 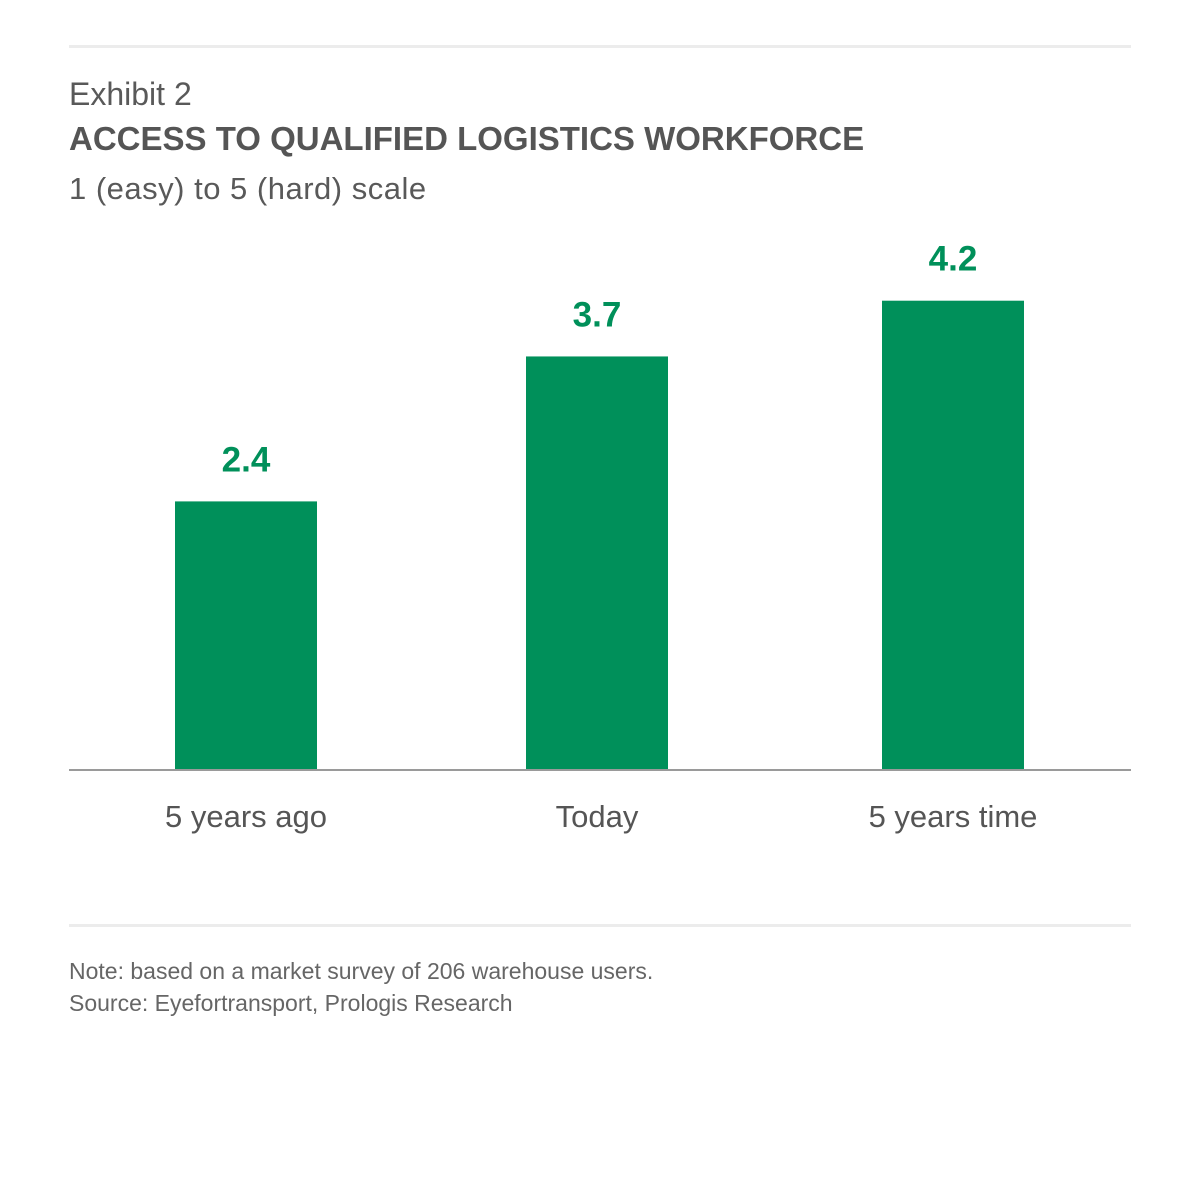 What do you see at coordinates (597, 816) in the screenshot?
I see `category-label-2: Today` at bounding box center [597, 816].